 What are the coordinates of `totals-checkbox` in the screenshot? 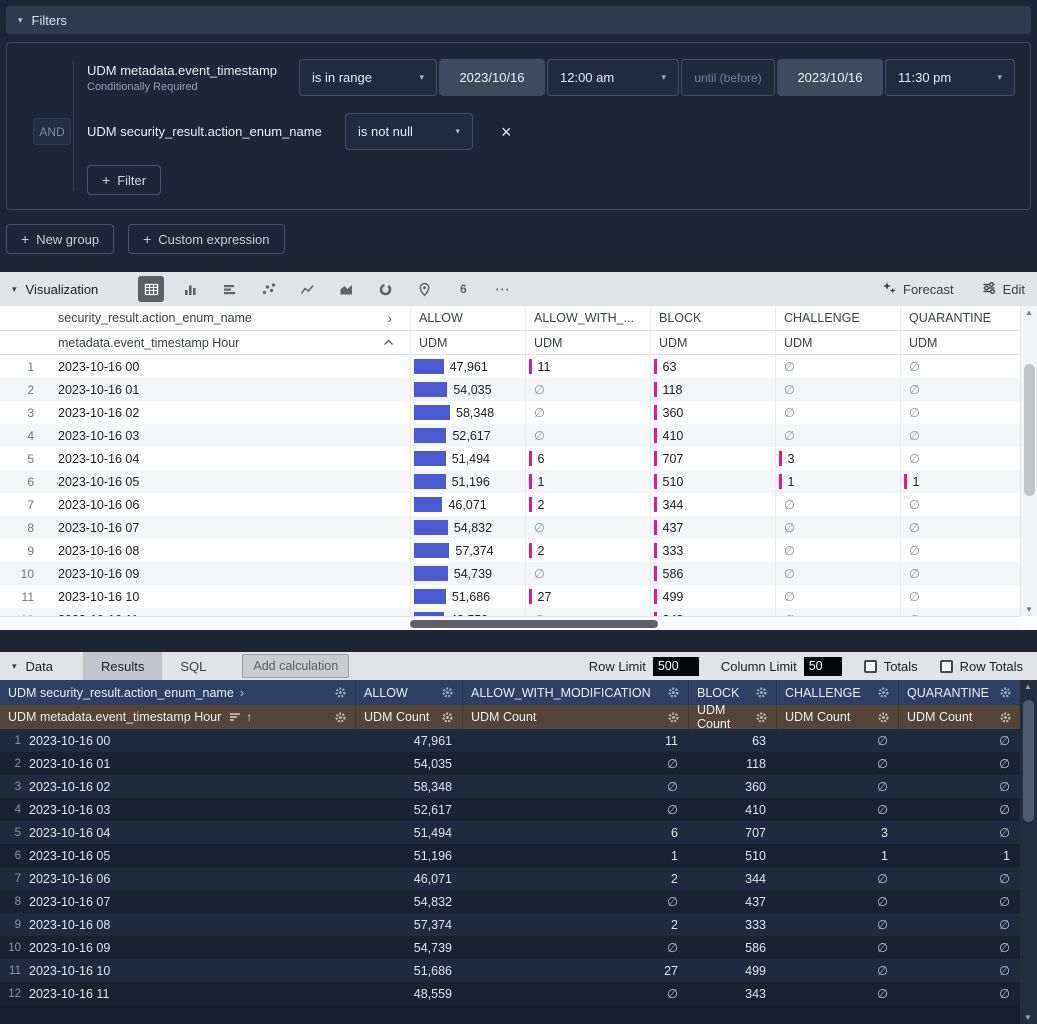 It's located at (870, 666).